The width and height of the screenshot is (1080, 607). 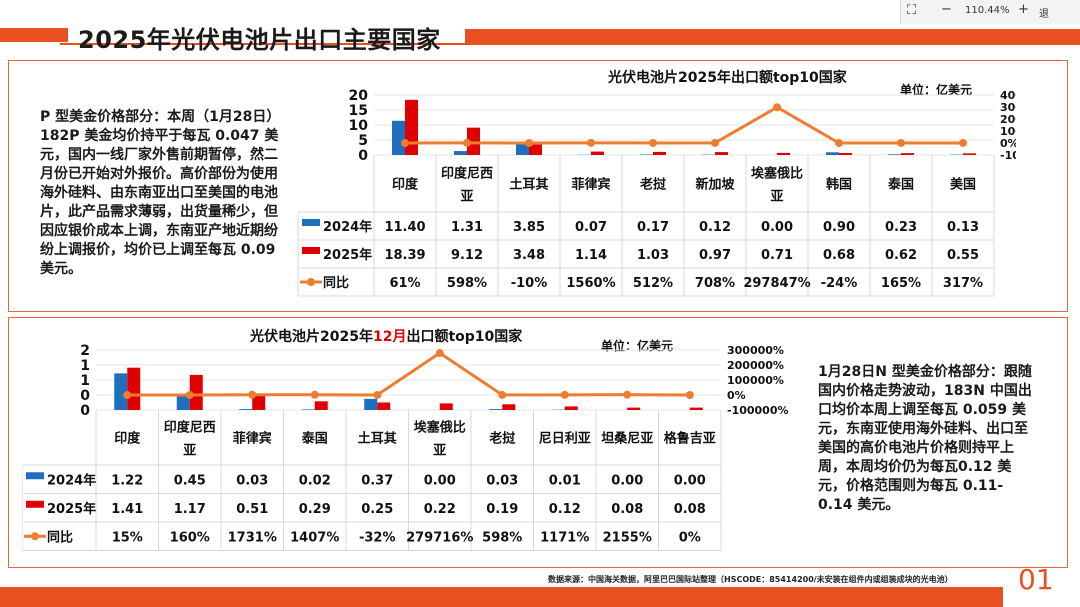 I want to click on category-label: 埃塞俄比, so click(x=777, y=174).